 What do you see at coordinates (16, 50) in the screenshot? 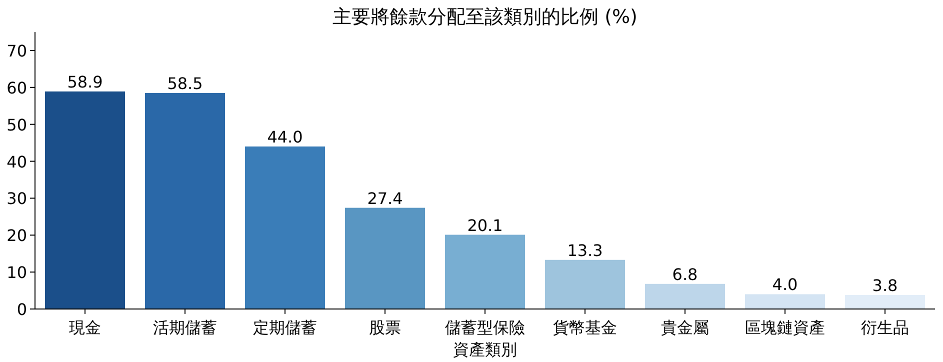
I see `y-tick-label: 70` at bounding box center [16, 50].